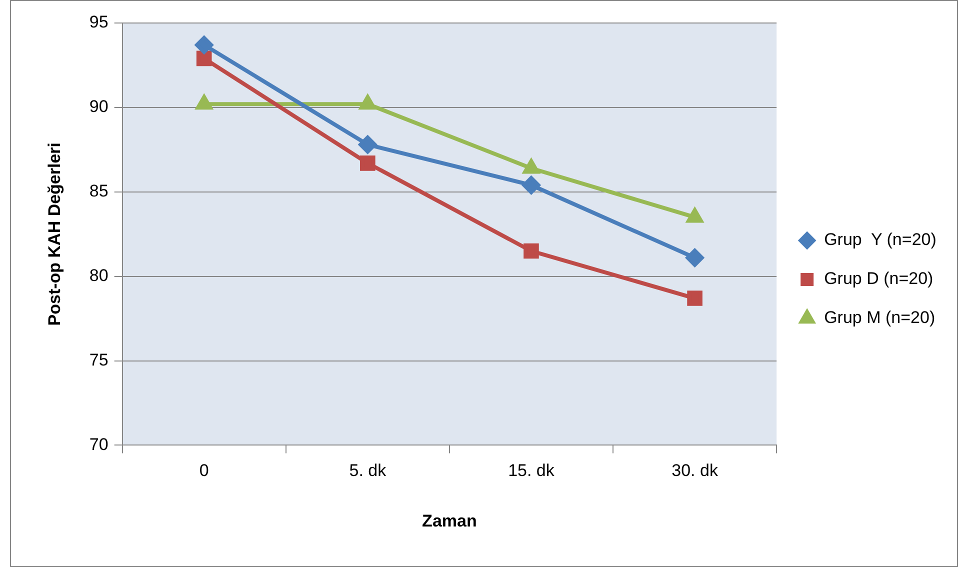 The width and height of the screenshot is (960, 567). Describe the element at coordinates (98, 276) in the screenshot. I see `y-tick-label: 80` at that location.